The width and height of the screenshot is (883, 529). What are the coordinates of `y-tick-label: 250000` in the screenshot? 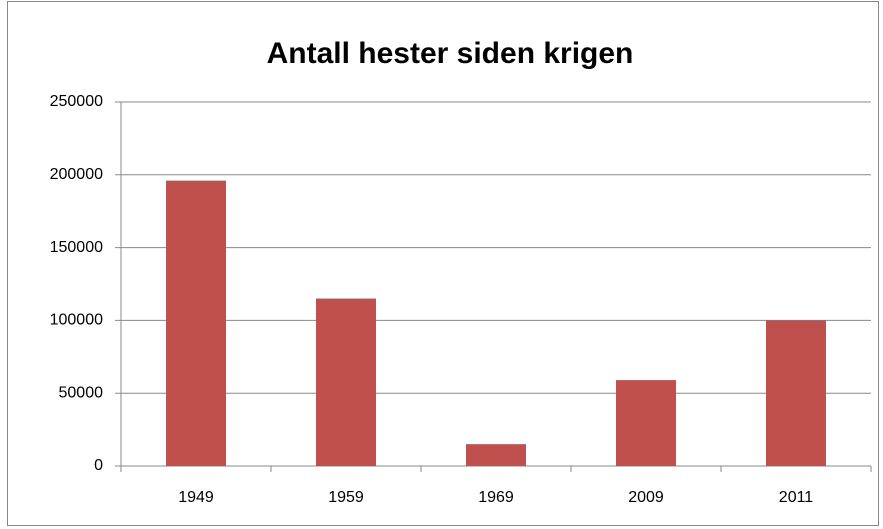 It's located at (76, 101).